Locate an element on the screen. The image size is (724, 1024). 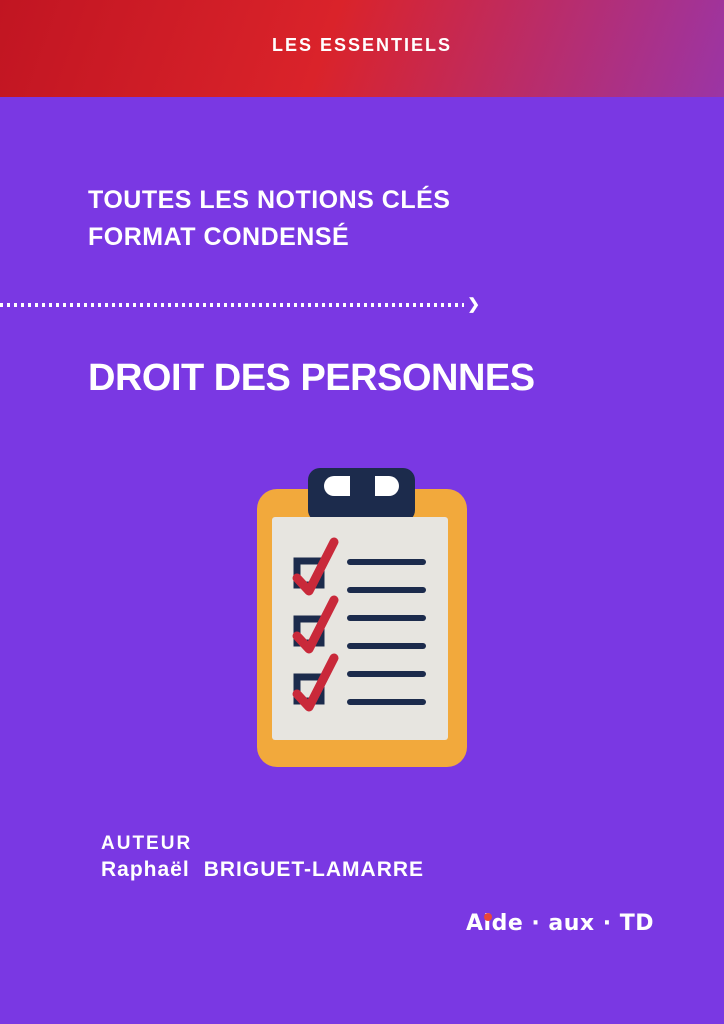
page-title: DROIT DES PERSONNES is located at coordinates (311, 378).